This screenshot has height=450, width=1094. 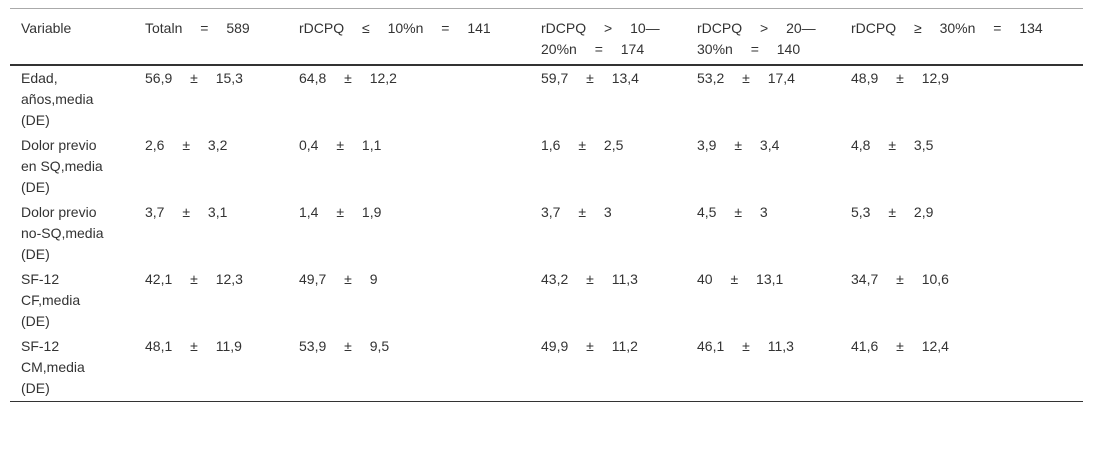 I want to click on table-cell: 4,5 ± 3, so click(x=732, y=212).